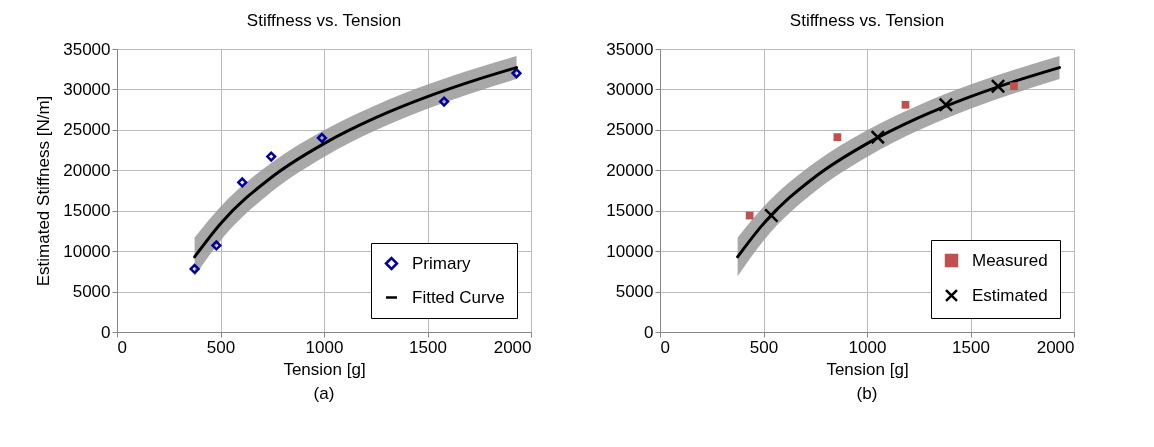  Describe the element at coordinates (324, 393) in the screenshot. I see `text: (a)` at that location.